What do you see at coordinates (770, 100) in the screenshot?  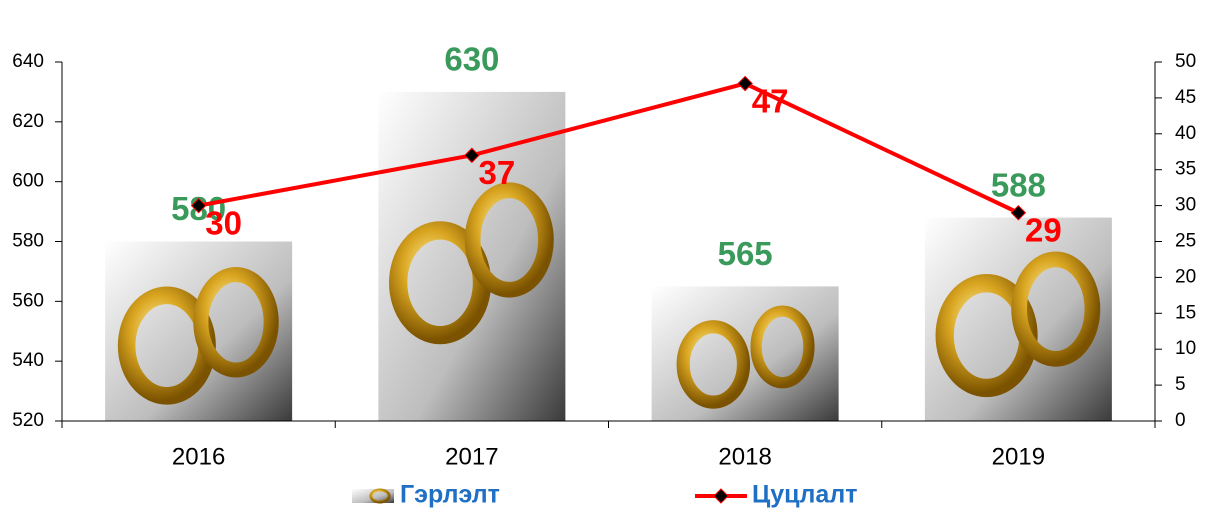 I see `line-value-label: 47` at bounding box center [770, 100].